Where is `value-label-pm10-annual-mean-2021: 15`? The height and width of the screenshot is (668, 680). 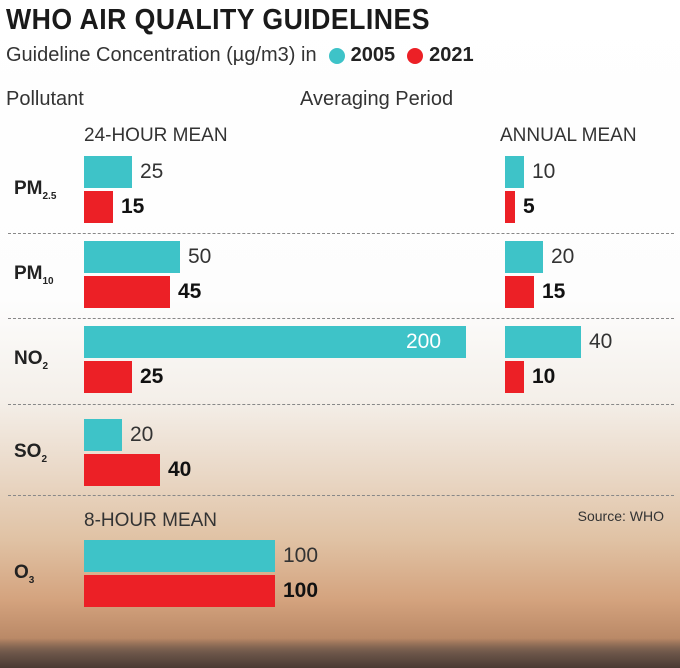 value-label-pm10-annual-mean-2021: 15 is located at coordinates (554, 291).